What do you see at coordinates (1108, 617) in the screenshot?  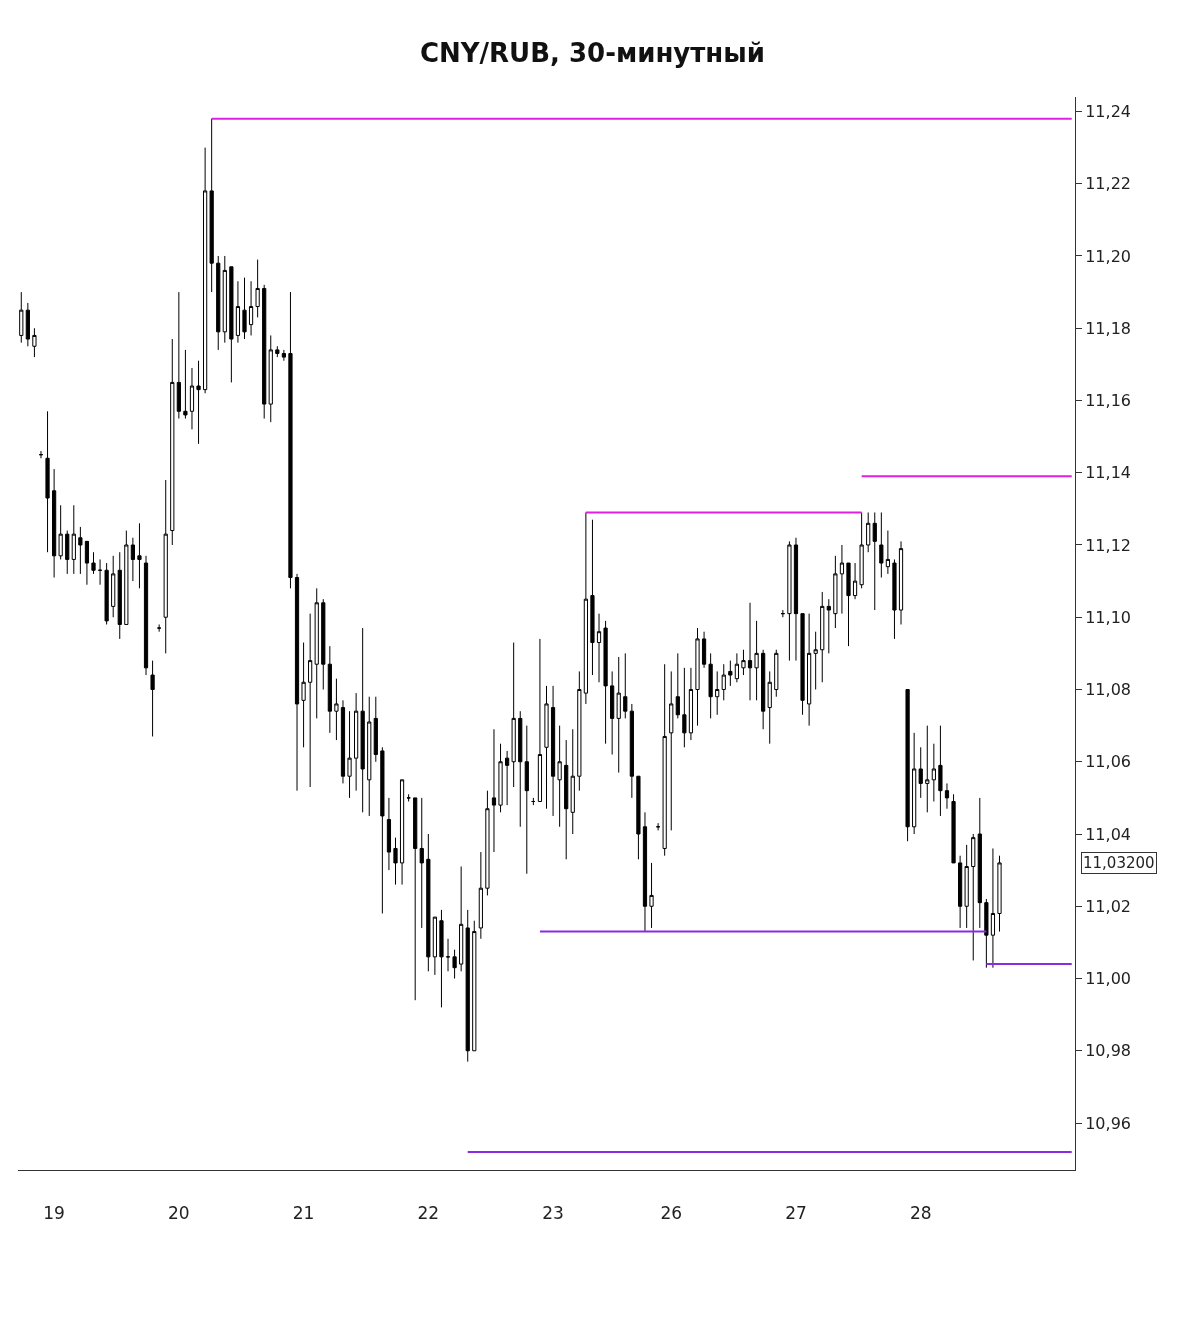 I see `y-tick-label: 11,10` at bounding box center [1108, 617].